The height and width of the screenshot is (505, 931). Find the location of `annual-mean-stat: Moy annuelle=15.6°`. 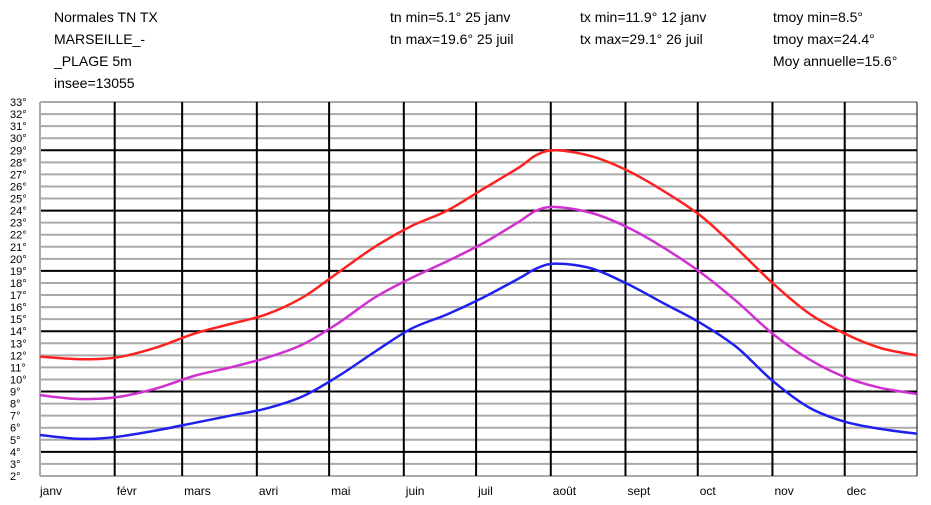

annual-mean-stat: Moy annuelle=15.6° is located at coordinates (835, 61).